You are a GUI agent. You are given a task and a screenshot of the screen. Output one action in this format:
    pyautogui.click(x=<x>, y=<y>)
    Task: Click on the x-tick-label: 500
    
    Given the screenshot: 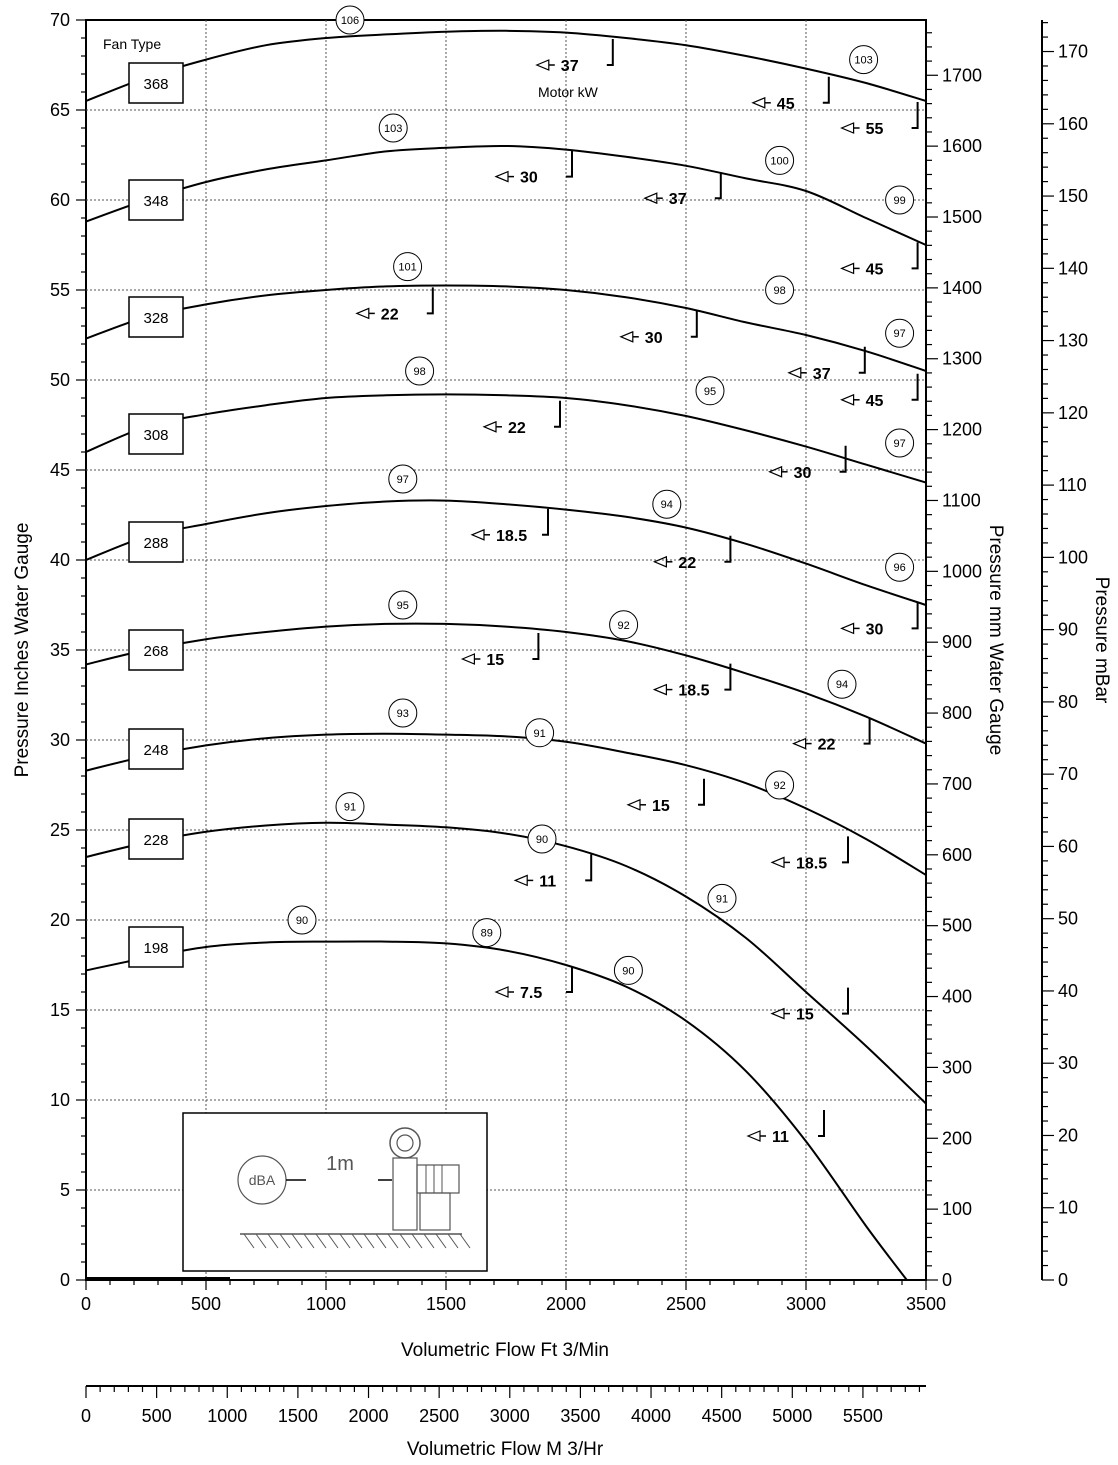 What is the action you would take?
    pyautogui.click(x=206, y=1304)
    